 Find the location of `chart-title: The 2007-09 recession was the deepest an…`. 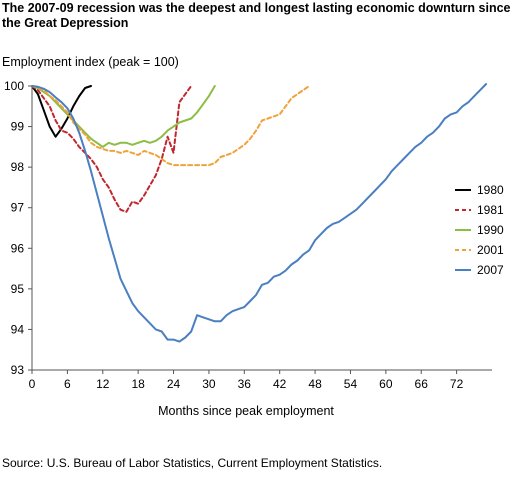

chart-title: The 2007-09 recession was the deepest an… is located at coordinates (256, 15).